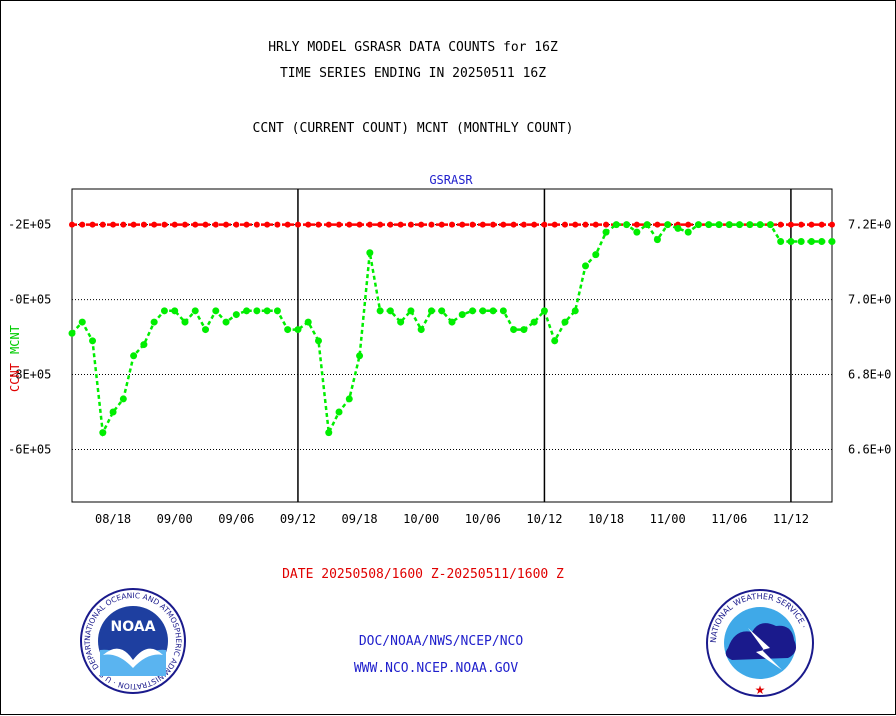  I want to click on y-right-tick-label: 6.6E+0, so click(869, 450).